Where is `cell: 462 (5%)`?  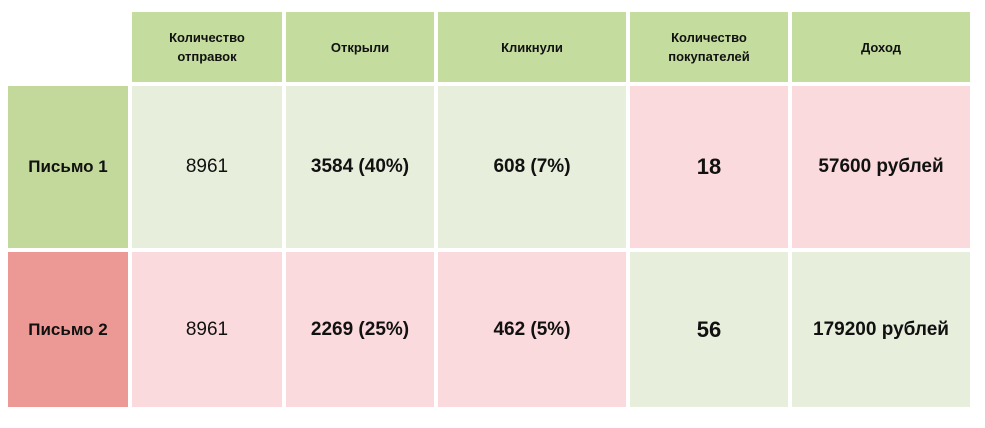 cell: 462 (5%) is located at coordinates (532, 329).